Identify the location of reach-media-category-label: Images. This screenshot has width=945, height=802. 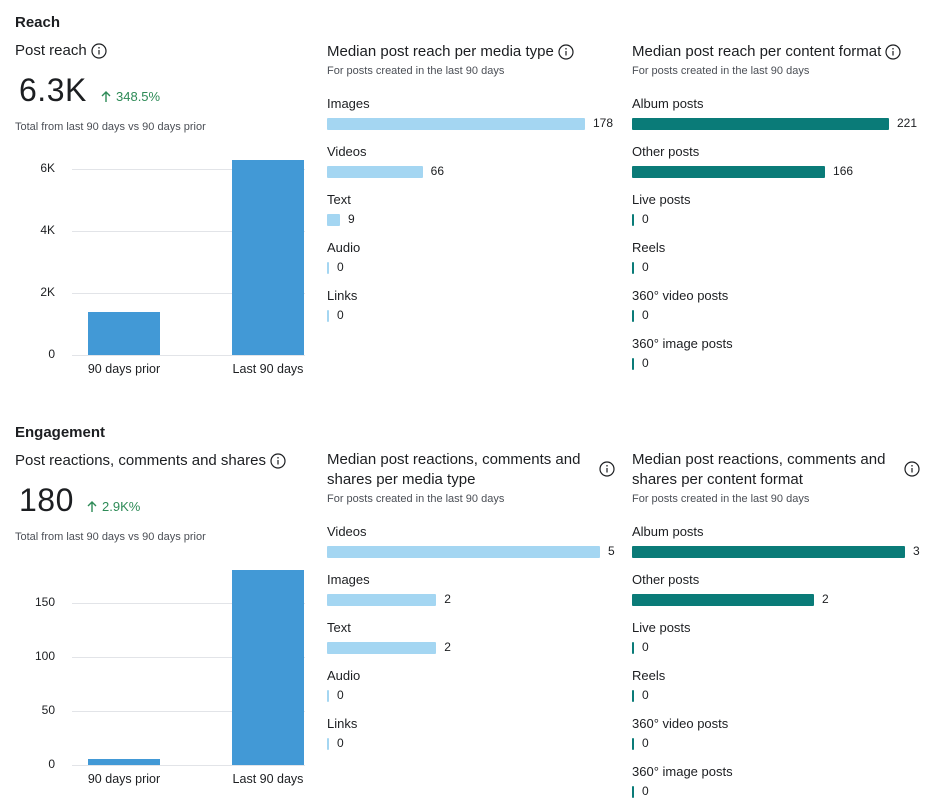
(348, 103).